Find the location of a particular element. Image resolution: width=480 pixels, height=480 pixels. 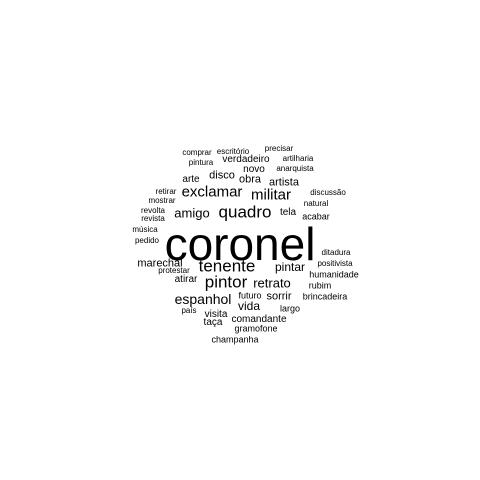

word-champanha: champanha is located at coordinates (235, 339).